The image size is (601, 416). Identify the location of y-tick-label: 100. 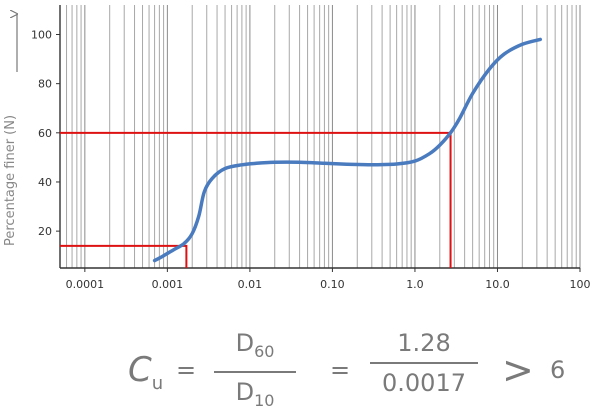
(41, 34).